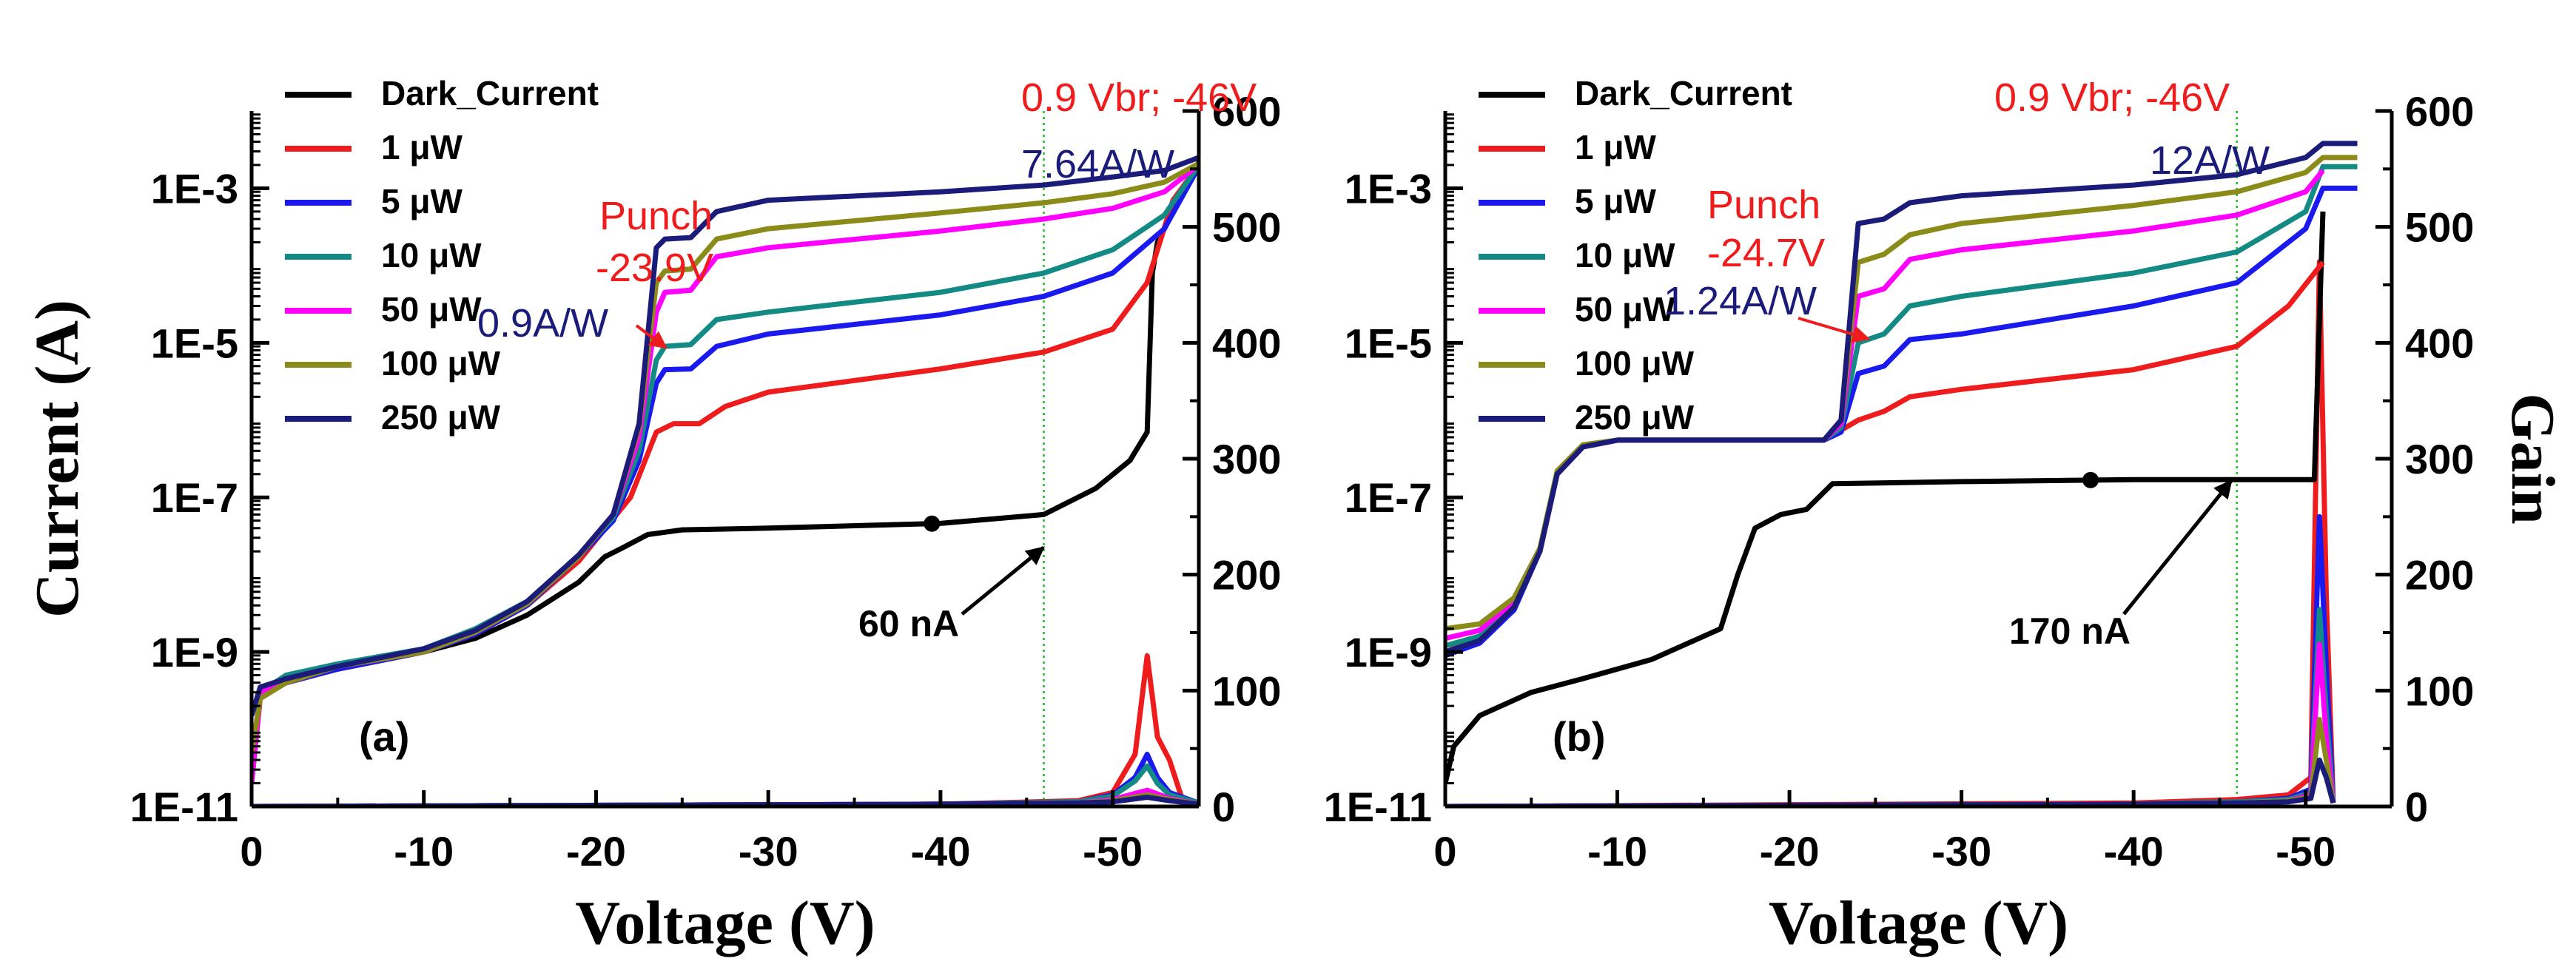  I want to click on responsivity-low-annotation: 1.24A/W, so click(1740, 301).